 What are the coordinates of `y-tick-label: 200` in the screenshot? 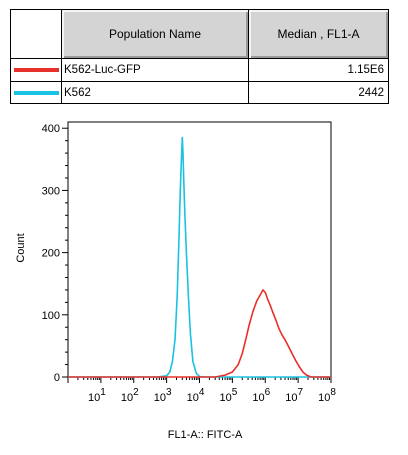 It's located at (51, 254).